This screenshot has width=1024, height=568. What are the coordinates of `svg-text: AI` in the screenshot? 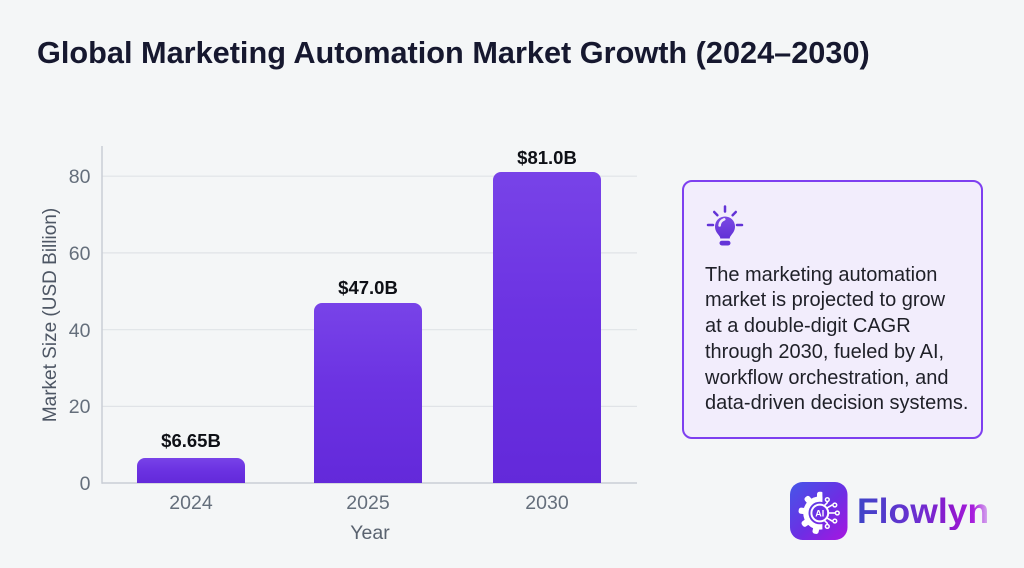 It's located at (819, 513).